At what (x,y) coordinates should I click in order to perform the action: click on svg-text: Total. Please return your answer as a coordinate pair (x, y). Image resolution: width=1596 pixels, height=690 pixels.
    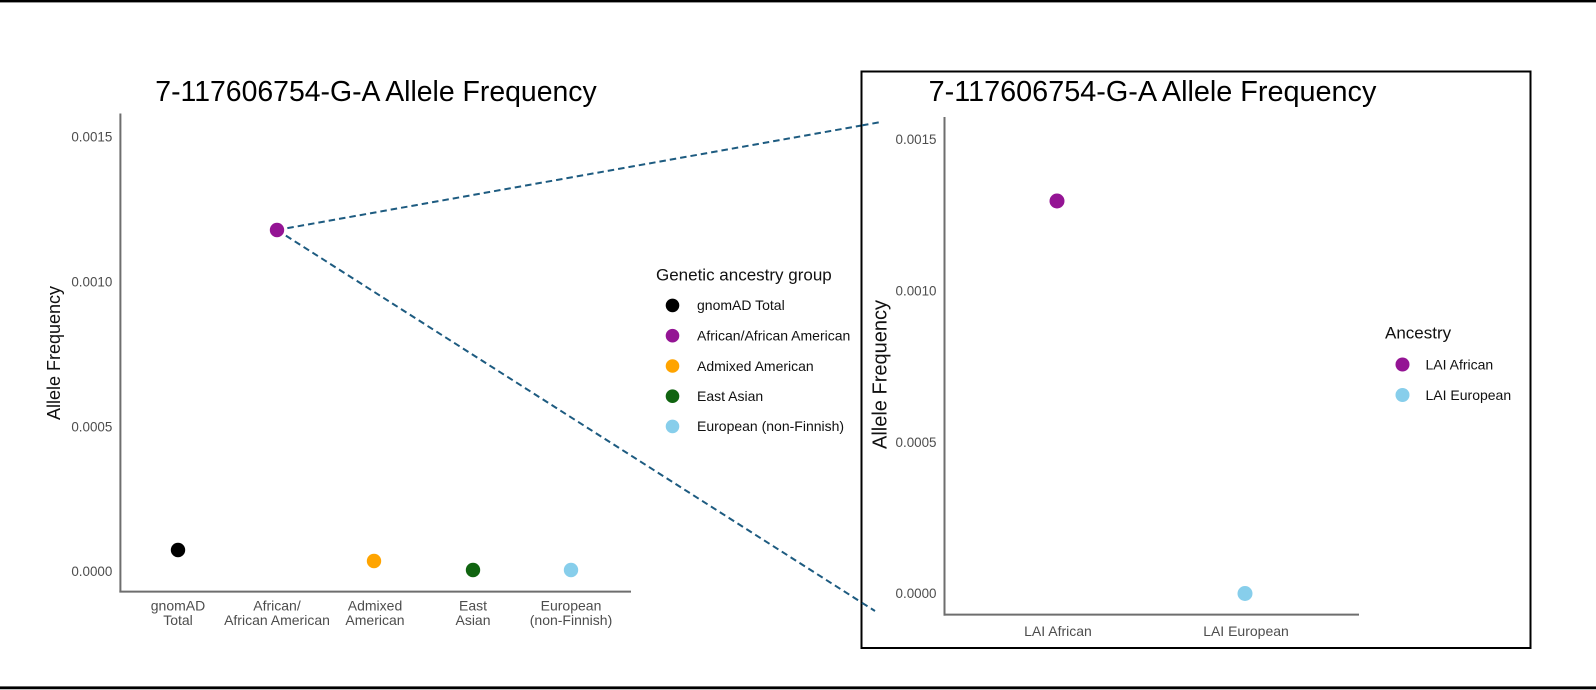
    Looking at the image, I should click on (178, 620).